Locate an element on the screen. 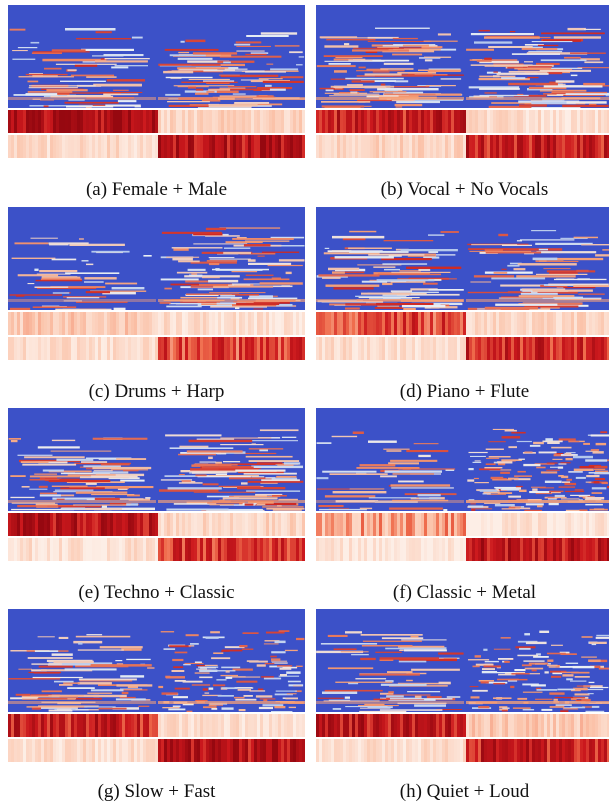 Image resolution: width=609 pixels, height=803 pixels. panel-caption: (e) Techno + Classic is located at coordinates (156, 593).